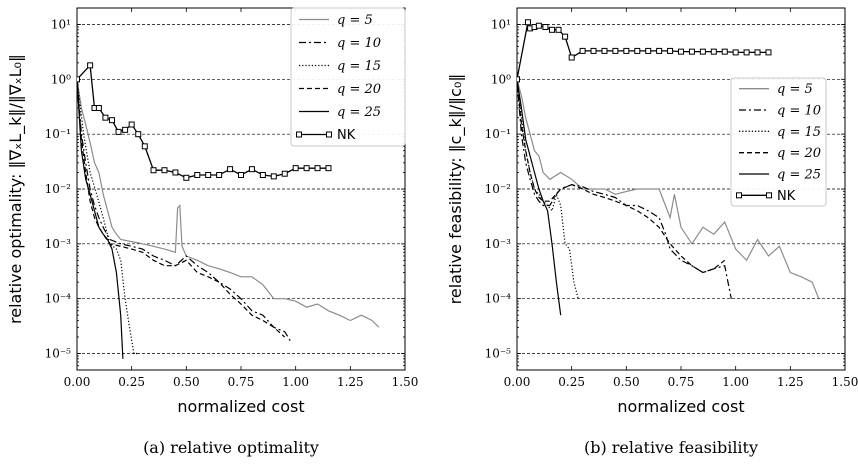  Describe the element at coordinates (131, 382) in the screenshot. I see `x-tick-label: 0.25` at that location.